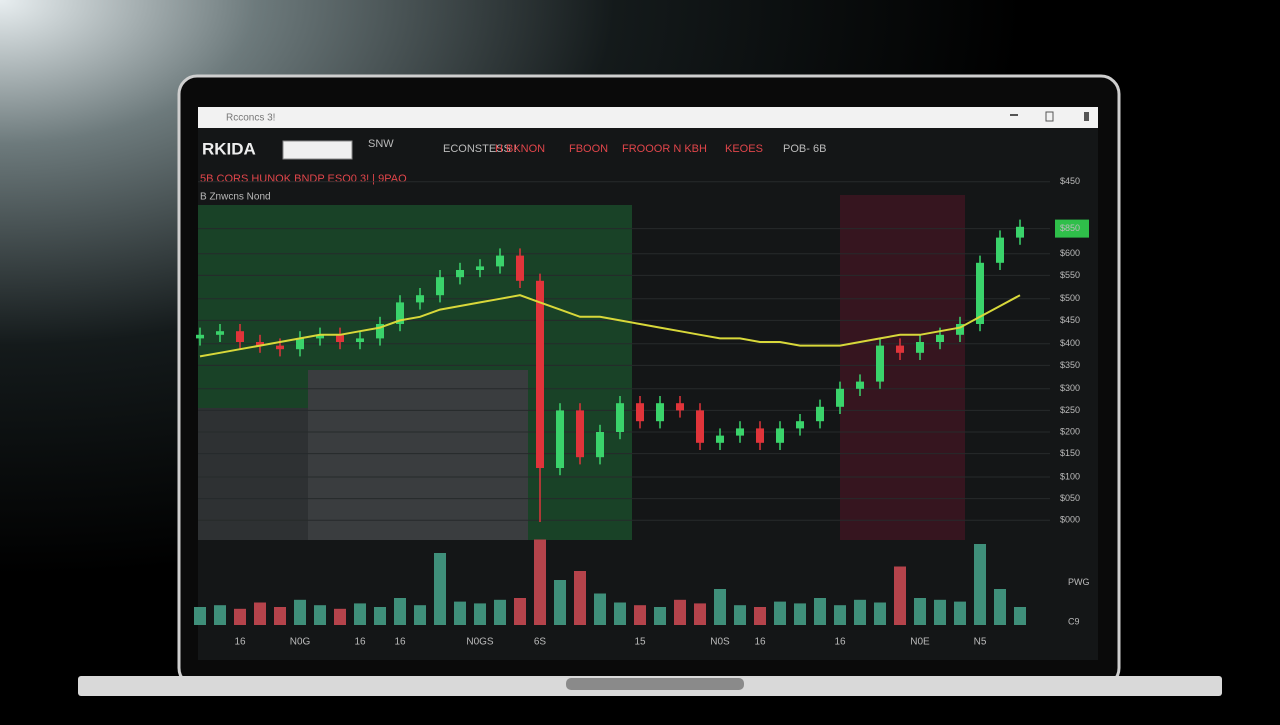  What do you see at coordinates (588, 149) in the screenshot?
I see `menu-item: FBOON` at bounding box center [588, 149].